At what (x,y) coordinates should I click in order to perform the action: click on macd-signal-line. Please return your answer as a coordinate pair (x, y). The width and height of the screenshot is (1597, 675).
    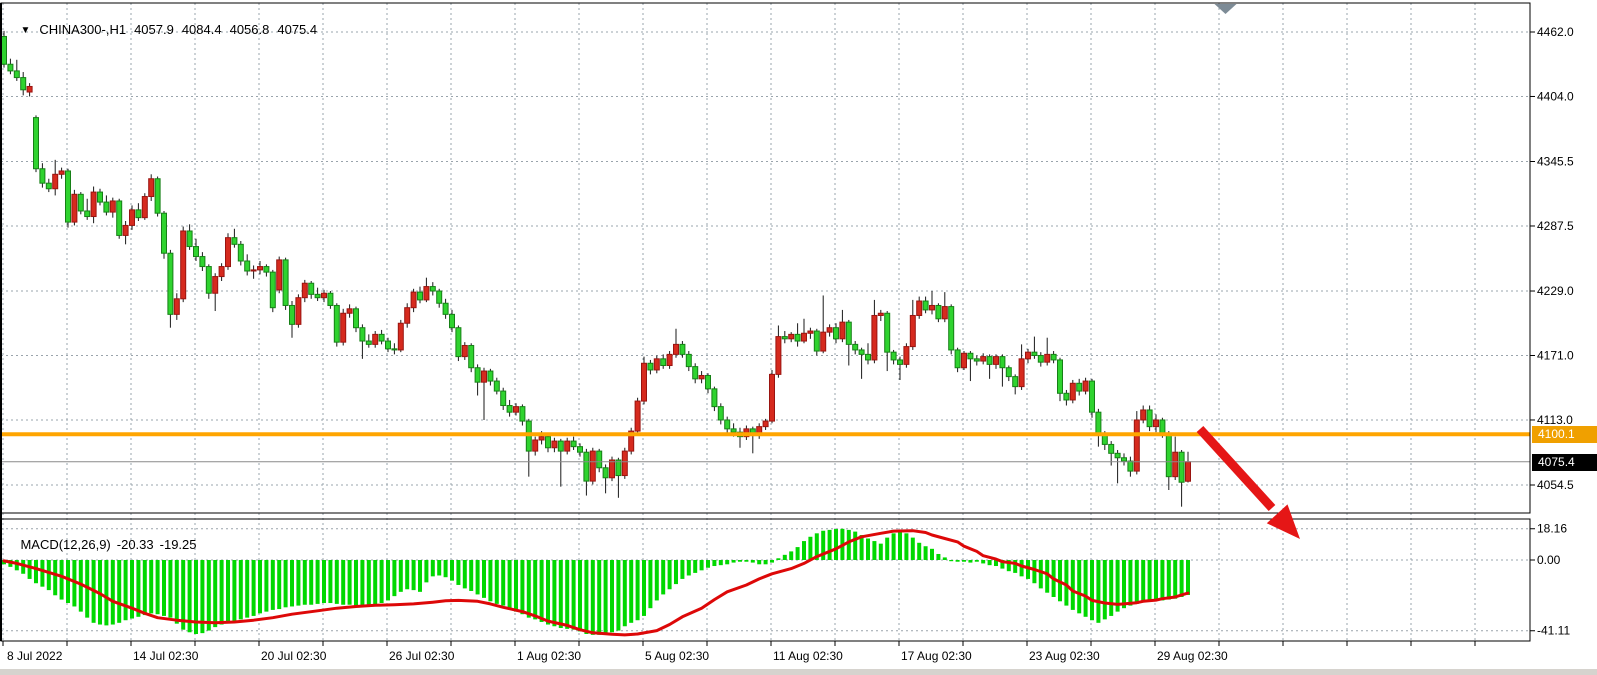
    Looking at the image, I should click on (596, 583).